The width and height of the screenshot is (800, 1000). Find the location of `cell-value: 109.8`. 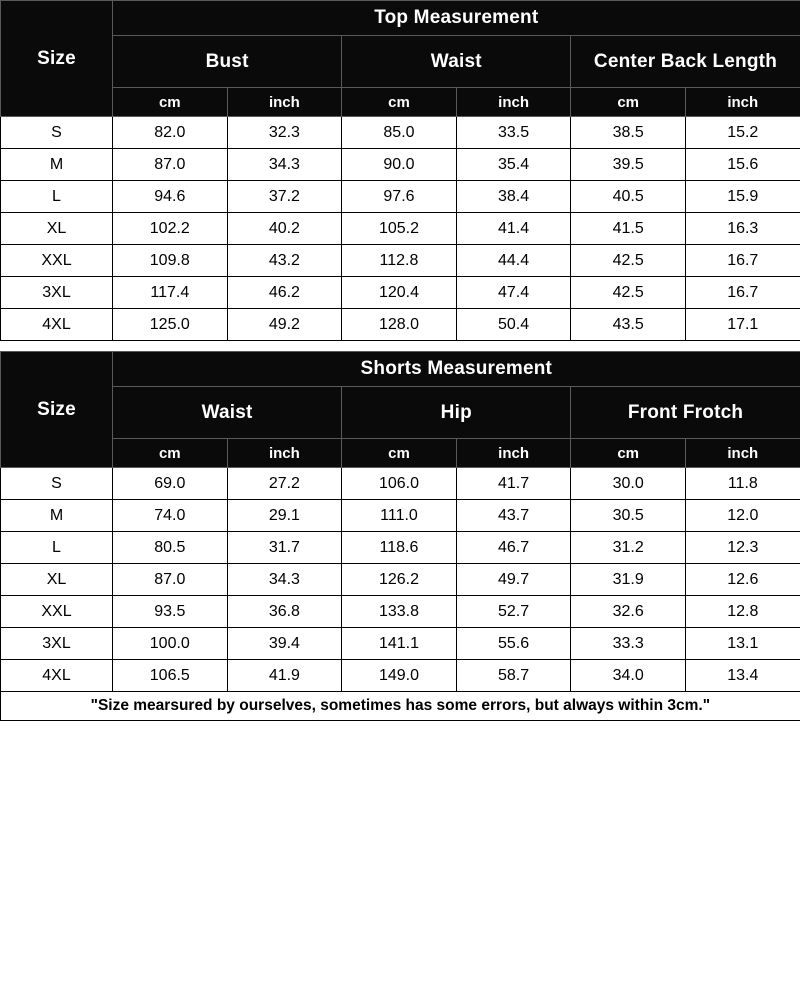

cell-value: 109.8 is located at coordinates (170, 260).